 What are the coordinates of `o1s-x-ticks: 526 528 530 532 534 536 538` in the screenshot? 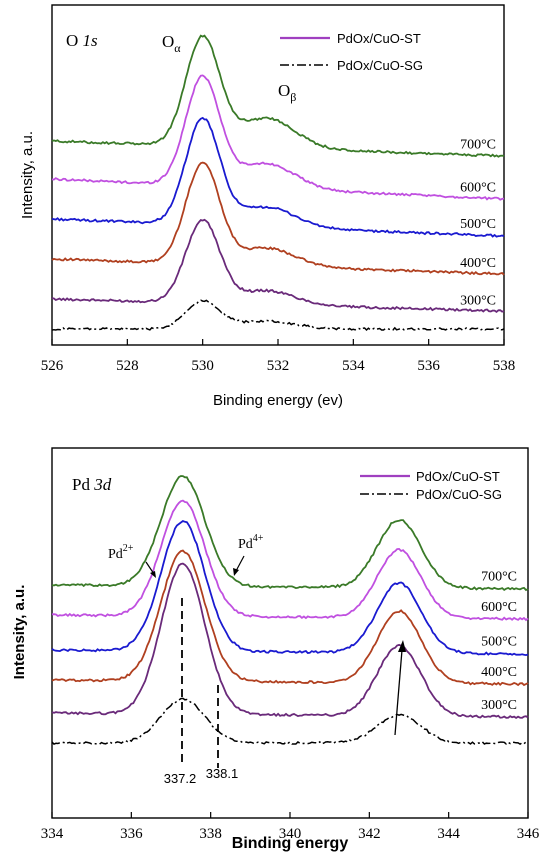 It's located at (278, 356).